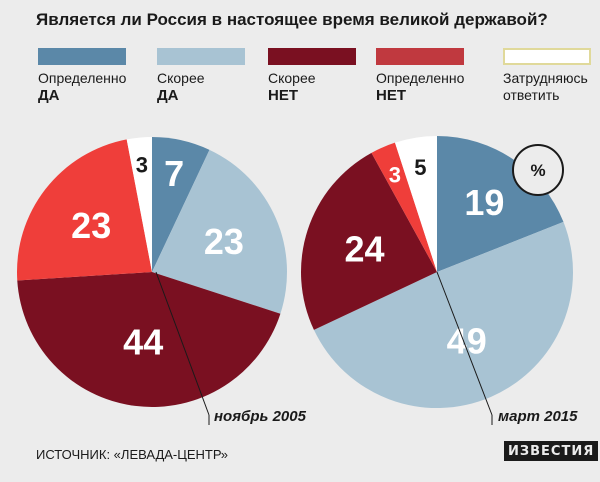 Image resolution: width=600 pixels, height=482 pixels. I want to click on pie-value-label: 19, so click(484, 202).